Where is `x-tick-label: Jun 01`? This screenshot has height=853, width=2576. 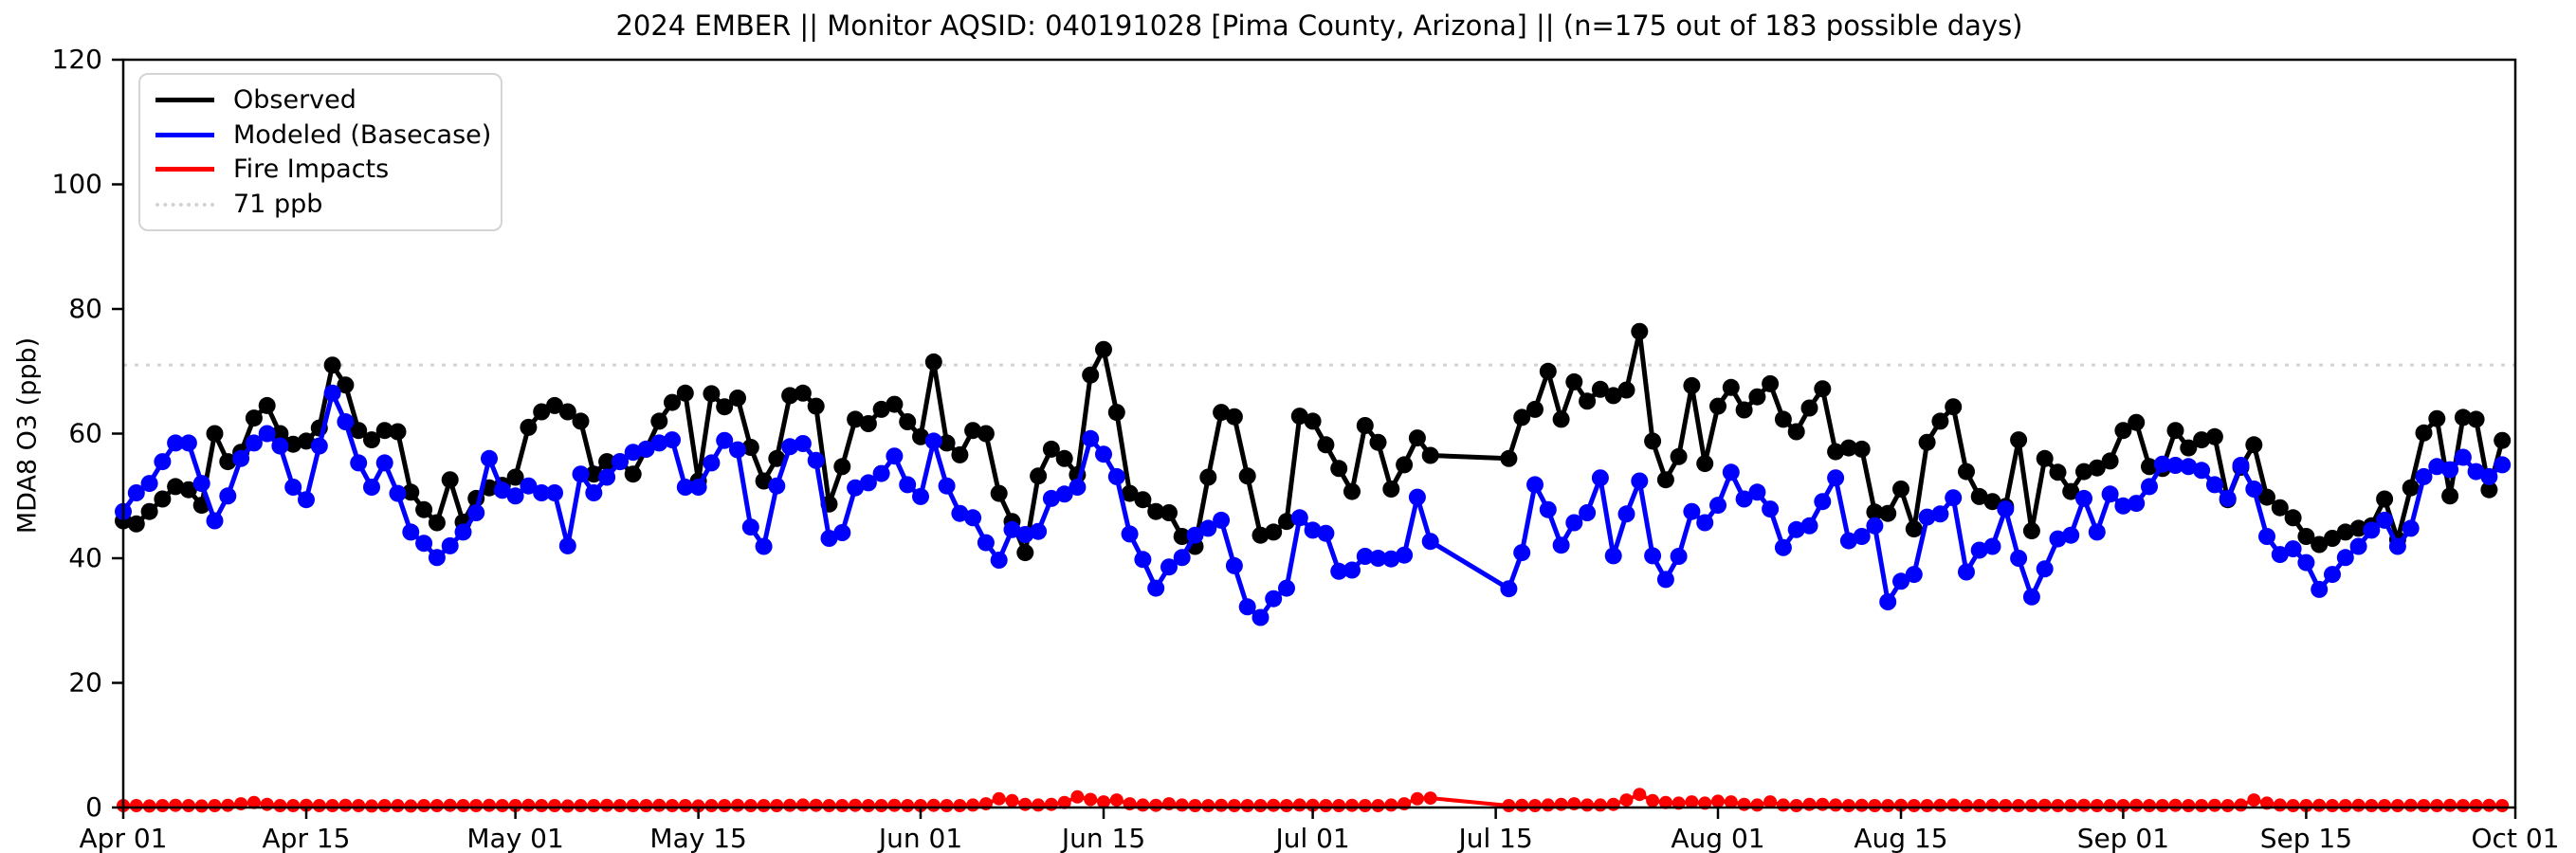
x-tick-label: Jun 01 is located at coordinates (919, 838).